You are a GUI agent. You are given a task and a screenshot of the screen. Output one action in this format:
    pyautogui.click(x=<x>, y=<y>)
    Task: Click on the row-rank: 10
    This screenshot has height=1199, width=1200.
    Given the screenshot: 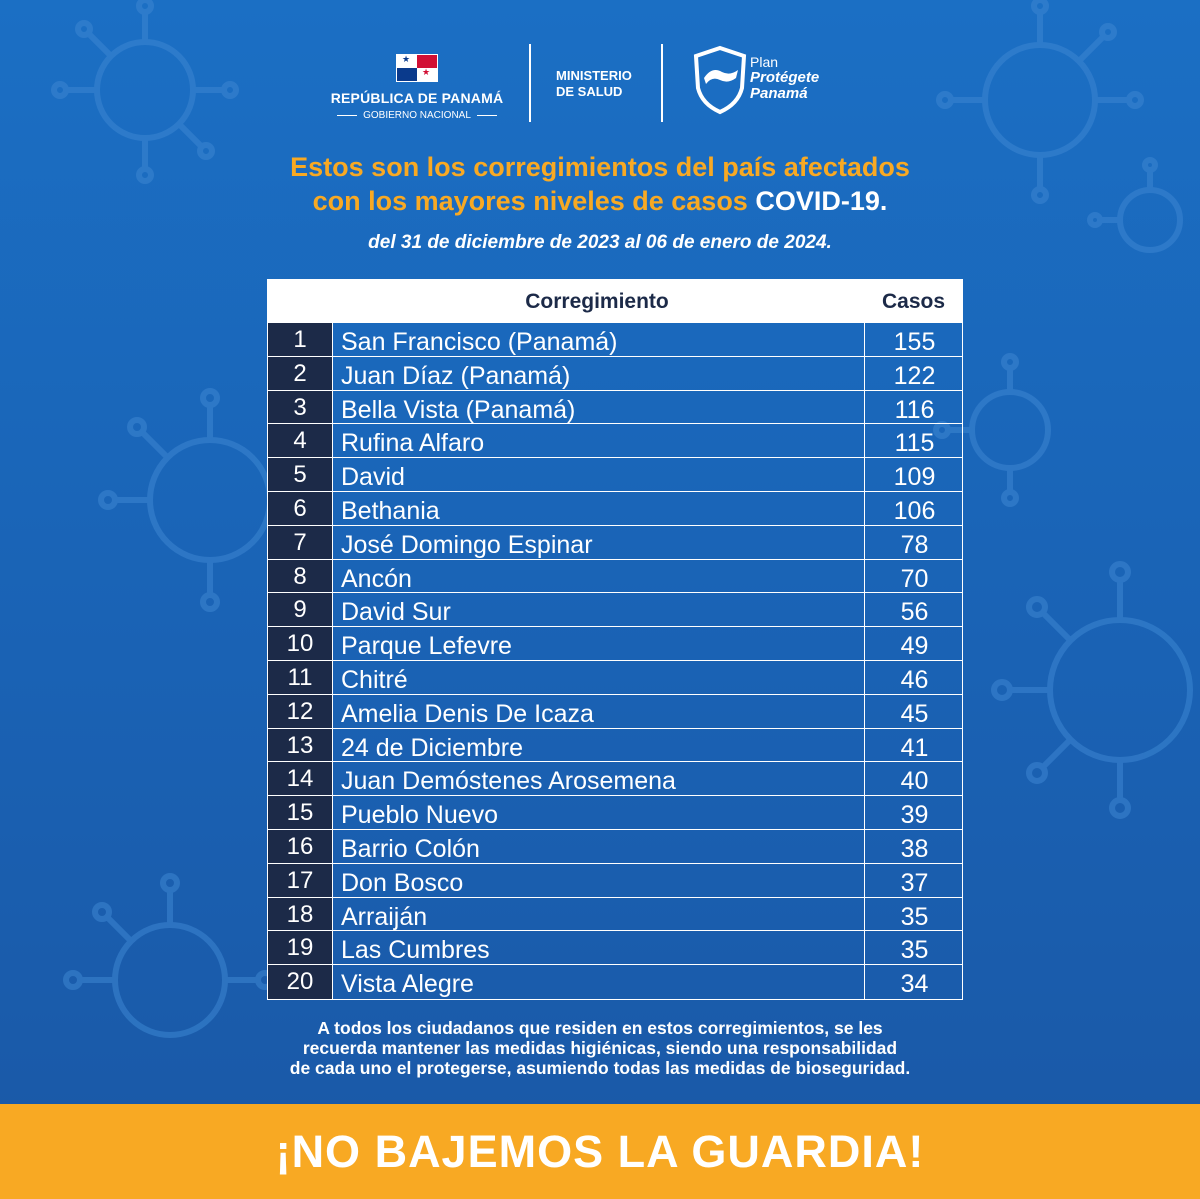 What is the action you would take?
    pyautogui.click(x=300, y=643)
    